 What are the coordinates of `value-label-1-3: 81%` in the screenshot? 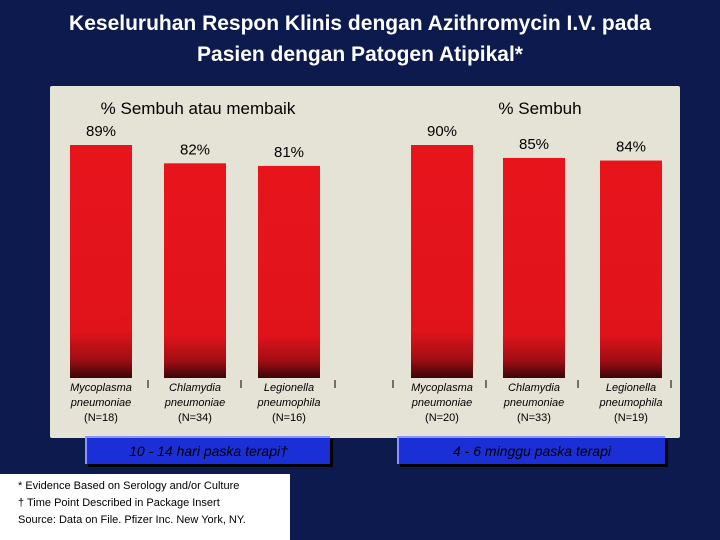 It's located at (289, 152).